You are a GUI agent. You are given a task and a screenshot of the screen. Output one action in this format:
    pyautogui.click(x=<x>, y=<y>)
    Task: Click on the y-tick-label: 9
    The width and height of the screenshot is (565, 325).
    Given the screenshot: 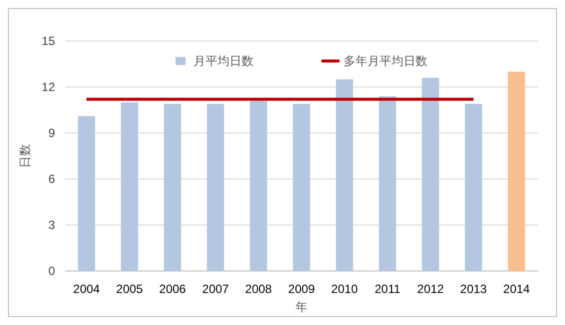 What is the action you would take?
    pyautogui.click(x=52, y=133)
    